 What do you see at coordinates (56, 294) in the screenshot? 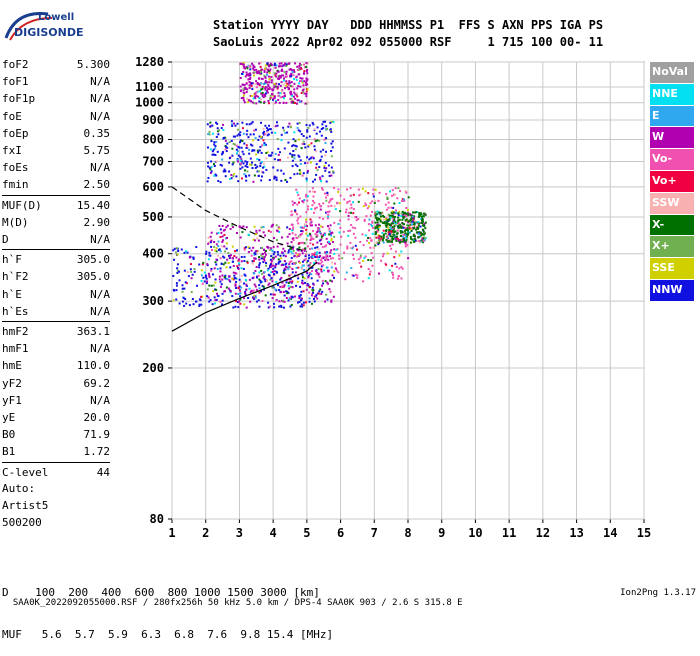
I see `param-row: h`E N/A` at bounding box center [56, 294].